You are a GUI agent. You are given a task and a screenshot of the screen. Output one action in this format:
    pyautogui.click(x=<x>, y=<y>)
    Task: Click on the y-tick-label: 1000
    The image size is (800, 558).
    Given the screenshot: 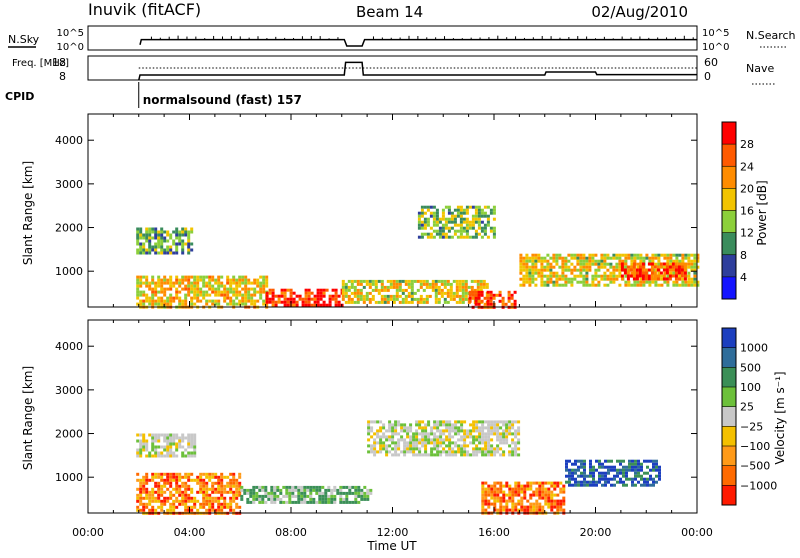 What is the action you would take?
    pyautogui.click(x=69, y=477)
    